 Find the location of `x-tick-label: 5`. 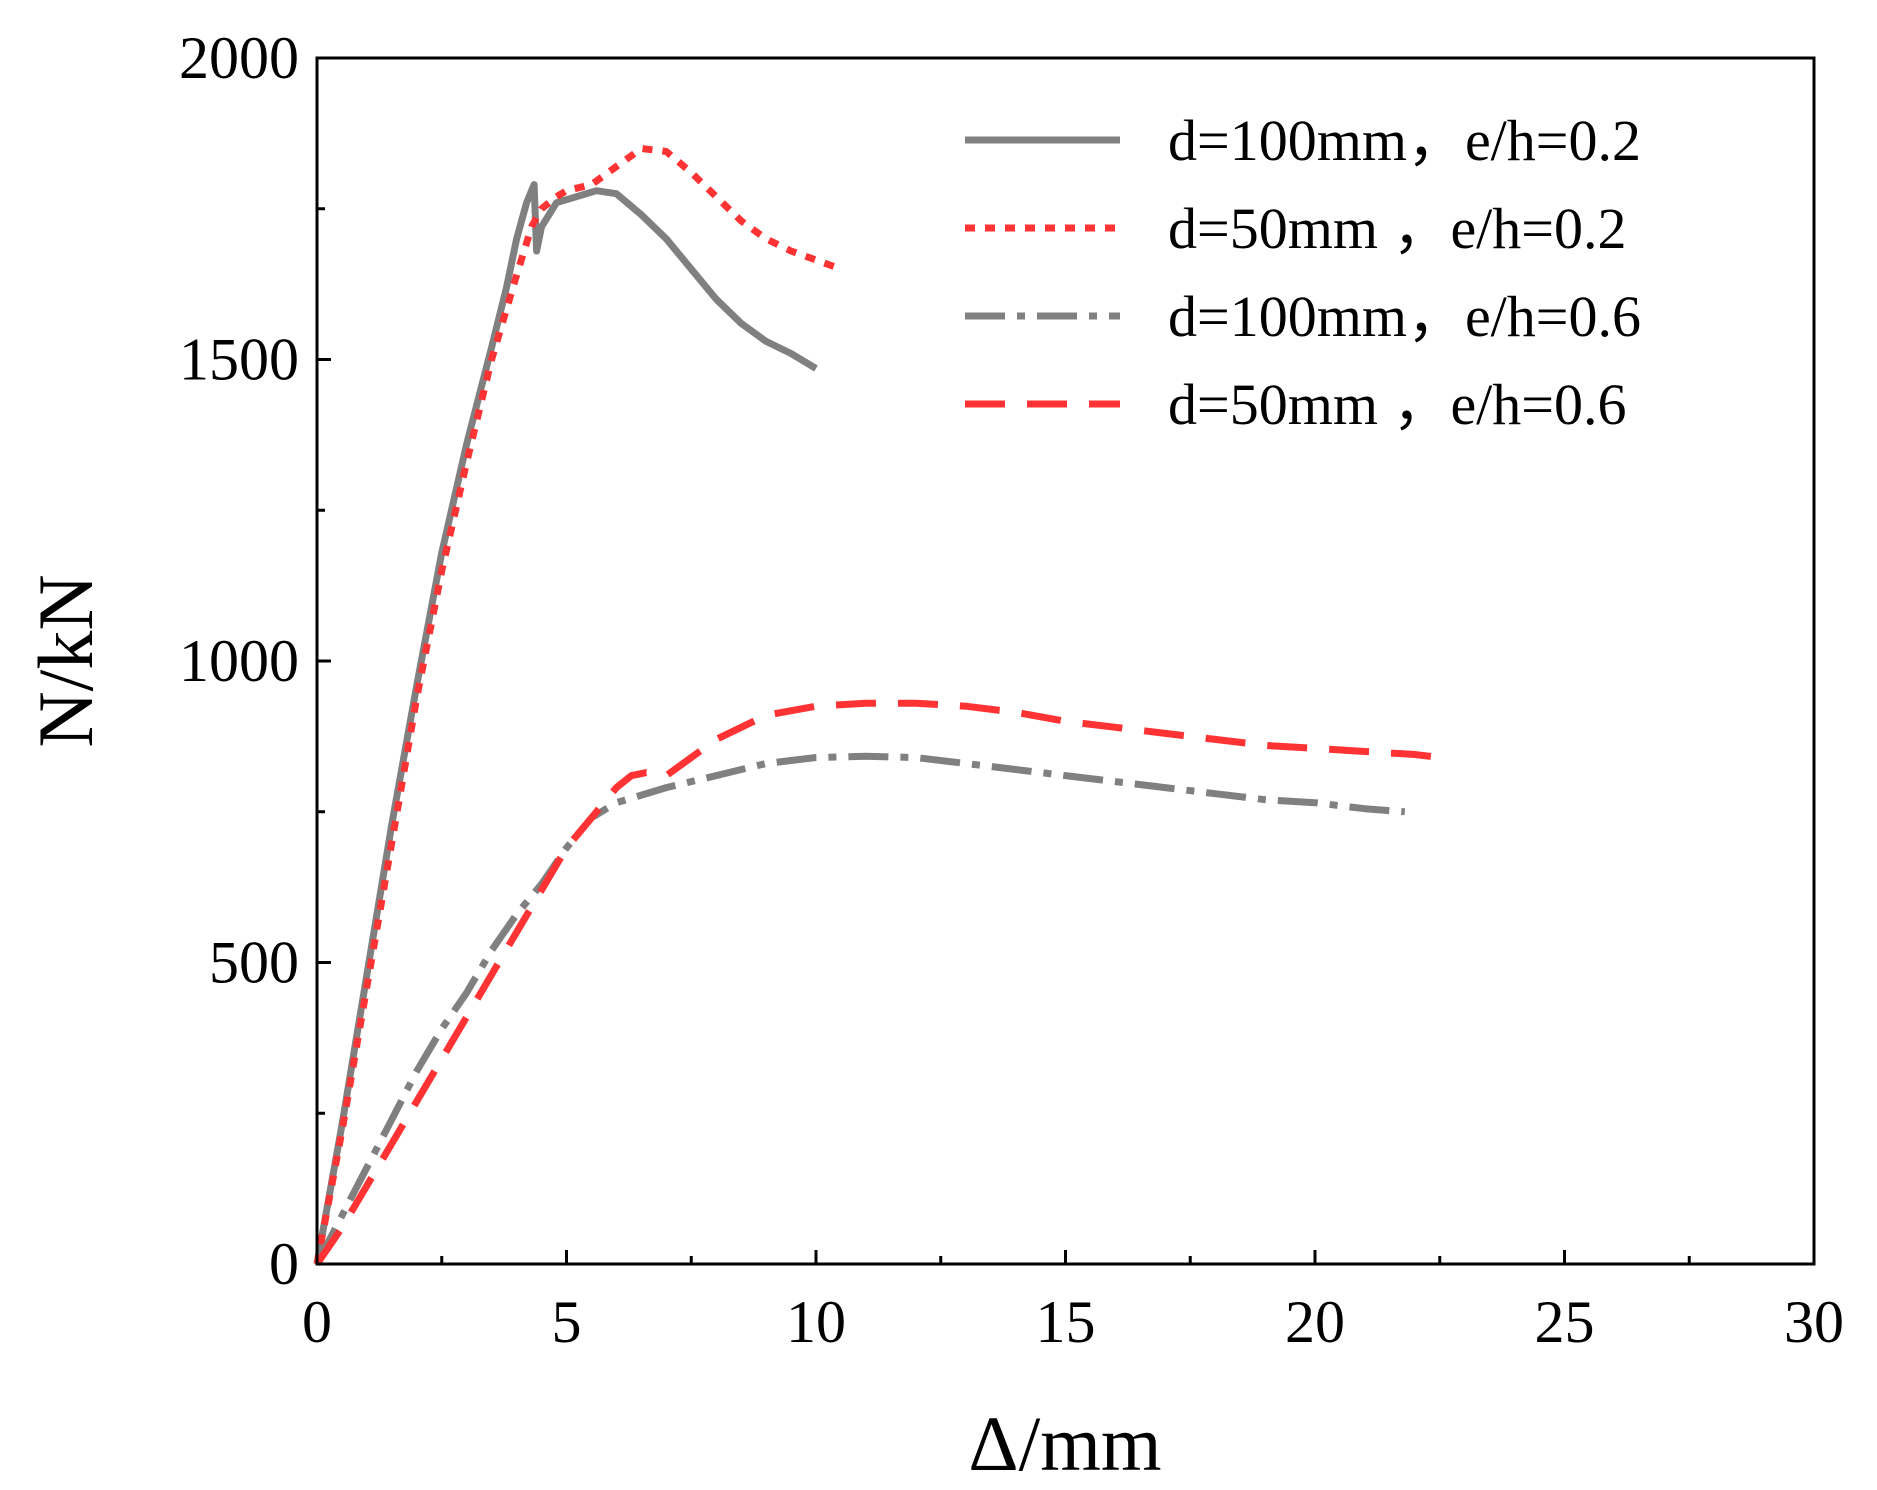

x-tick-label: 5 is located at coordinates (567, 1322).